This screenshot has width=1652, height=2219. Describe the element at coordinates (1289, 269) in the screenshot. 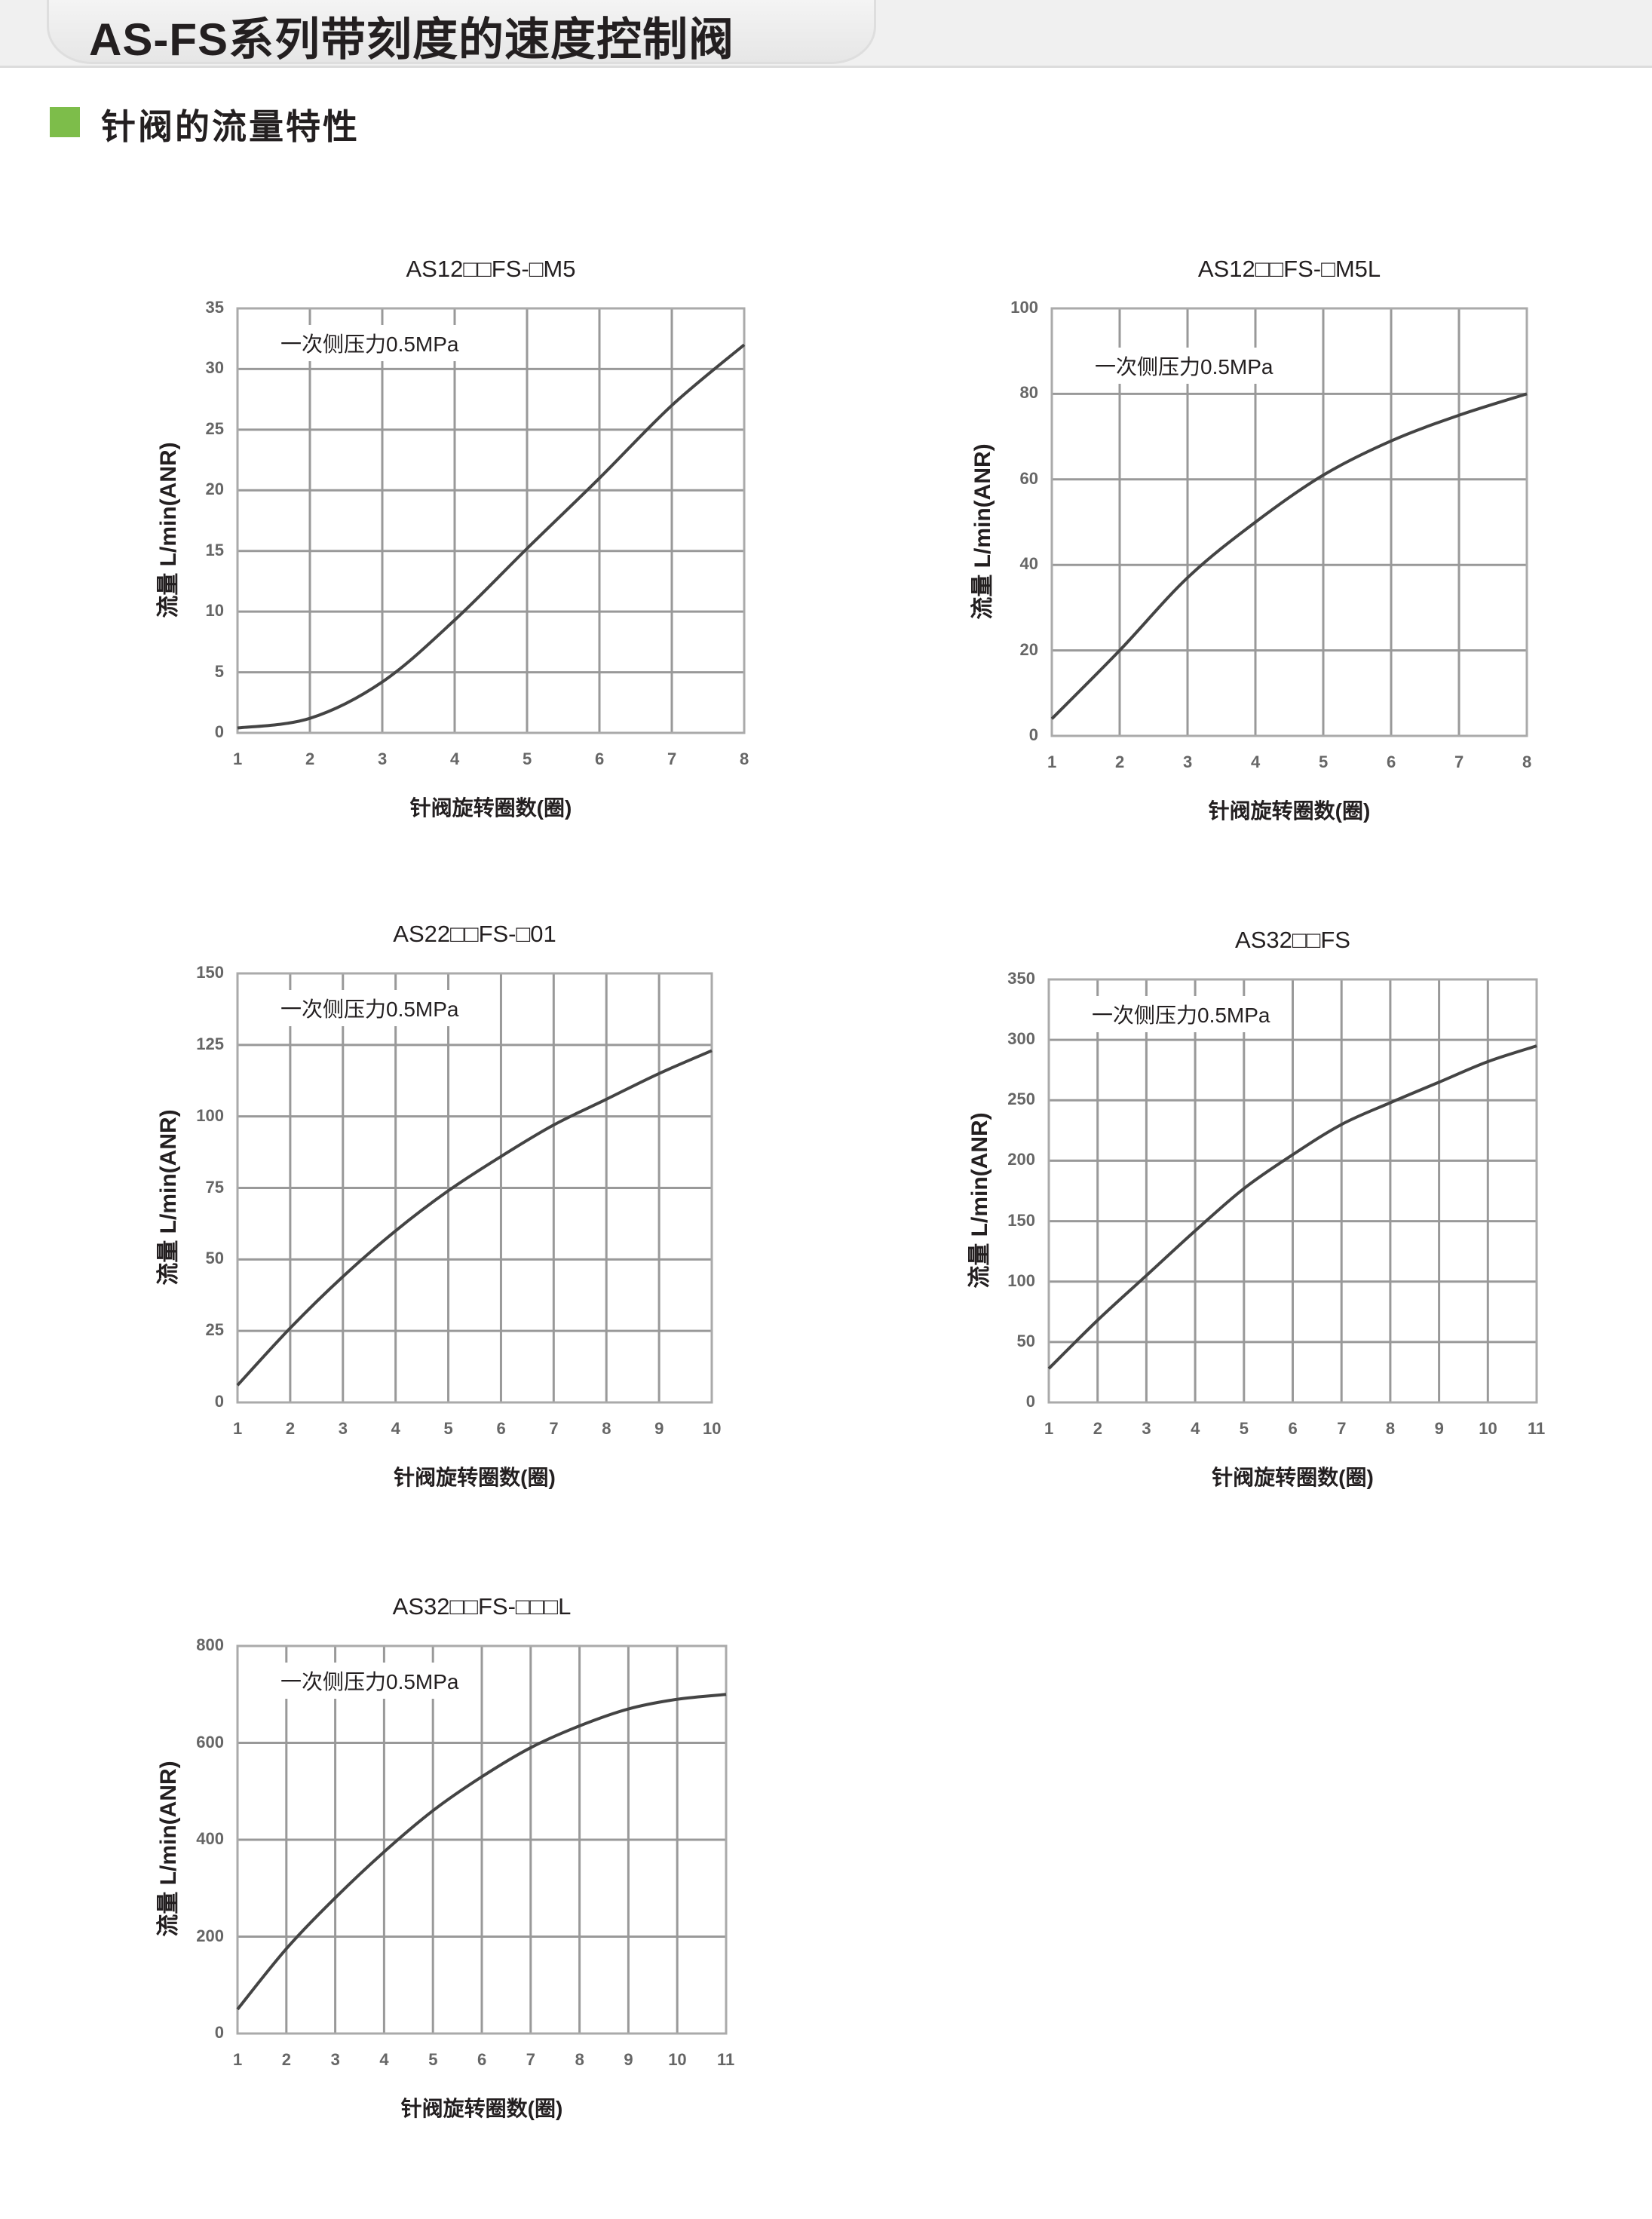

I see `chart-title: AS12□□FS-□M5L` at that location.